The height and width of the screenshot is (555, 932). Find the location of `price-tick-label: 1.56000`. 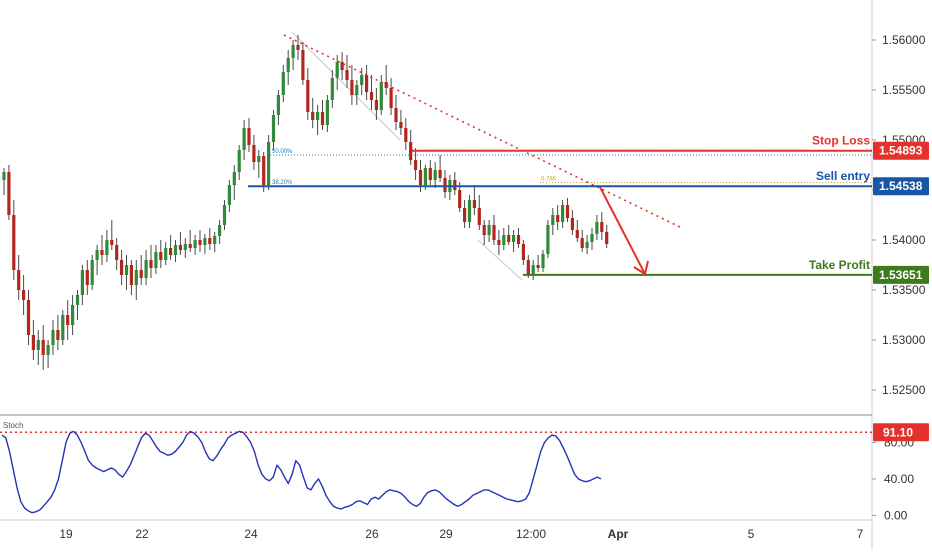

price-tick-label: 1.56000 is located at coordinates (904, 40).